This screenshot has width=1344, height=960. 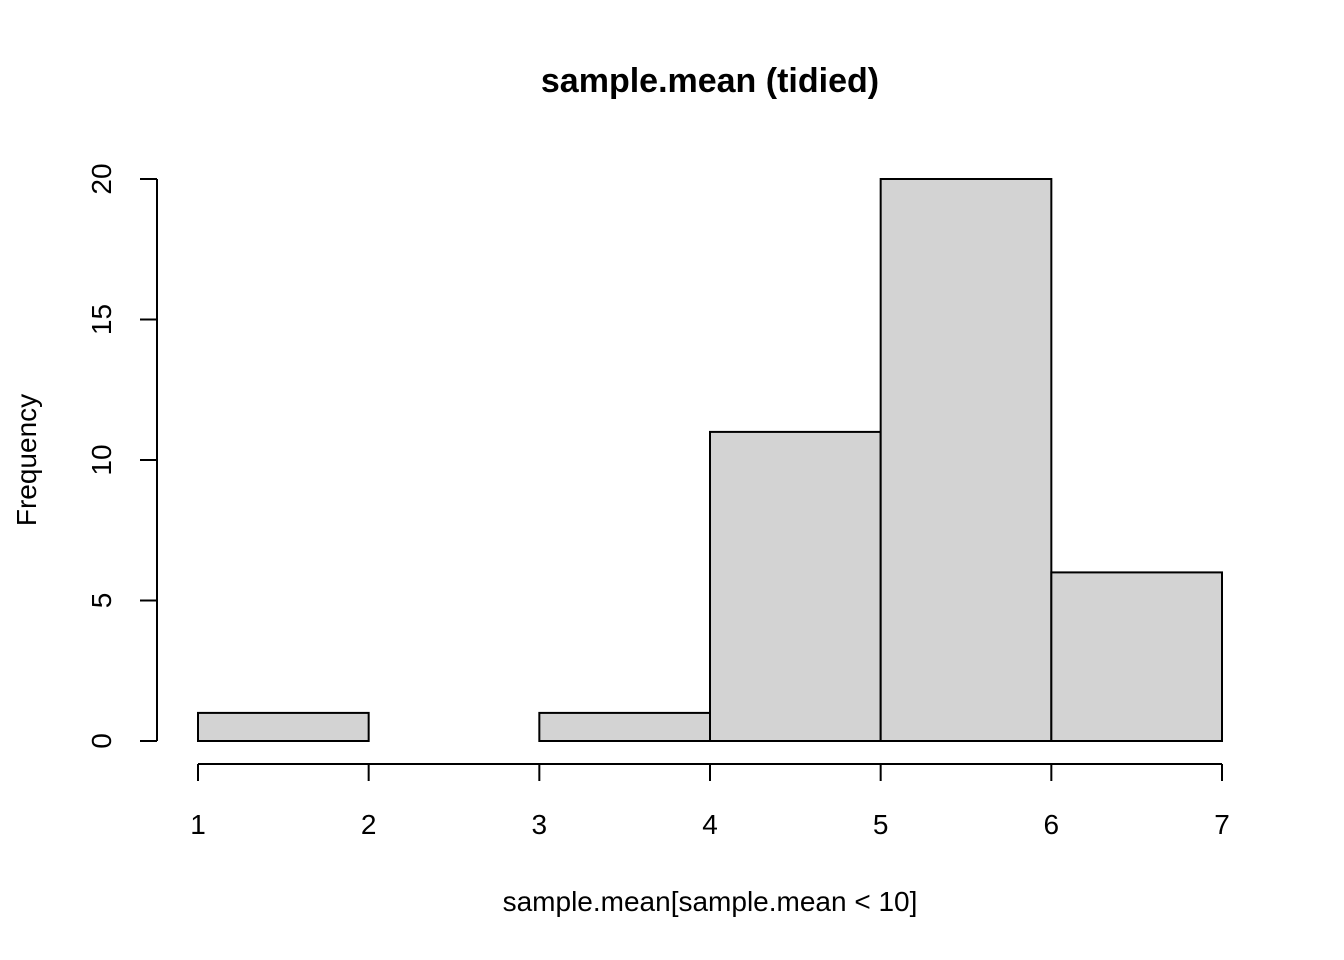 What do you see at coordinates (710, 801) in the screenshot?
I see `x-axis: 1 2 3 4 5 6 7` at bounding box center [710, 801].